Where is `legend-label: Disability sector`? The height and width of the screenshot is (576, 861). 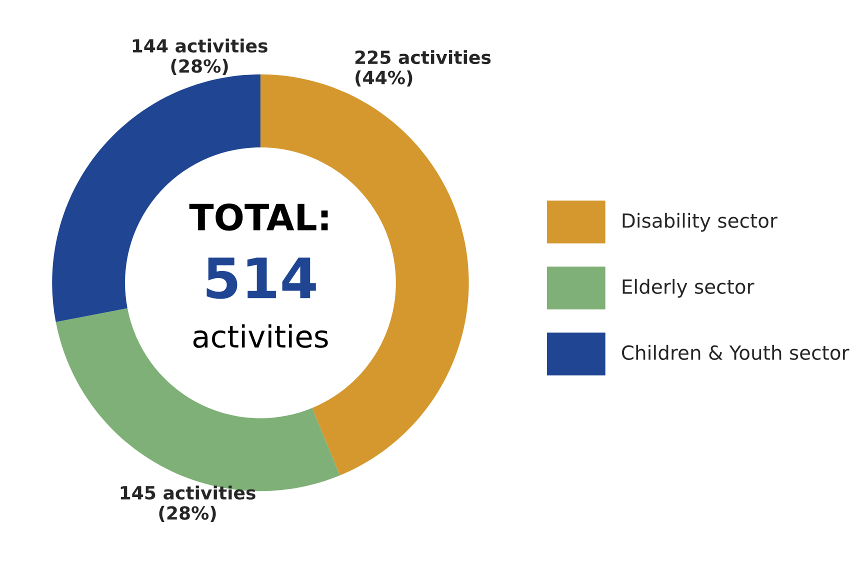 legend-label: Disability sector is located at coordinates (700, 222).